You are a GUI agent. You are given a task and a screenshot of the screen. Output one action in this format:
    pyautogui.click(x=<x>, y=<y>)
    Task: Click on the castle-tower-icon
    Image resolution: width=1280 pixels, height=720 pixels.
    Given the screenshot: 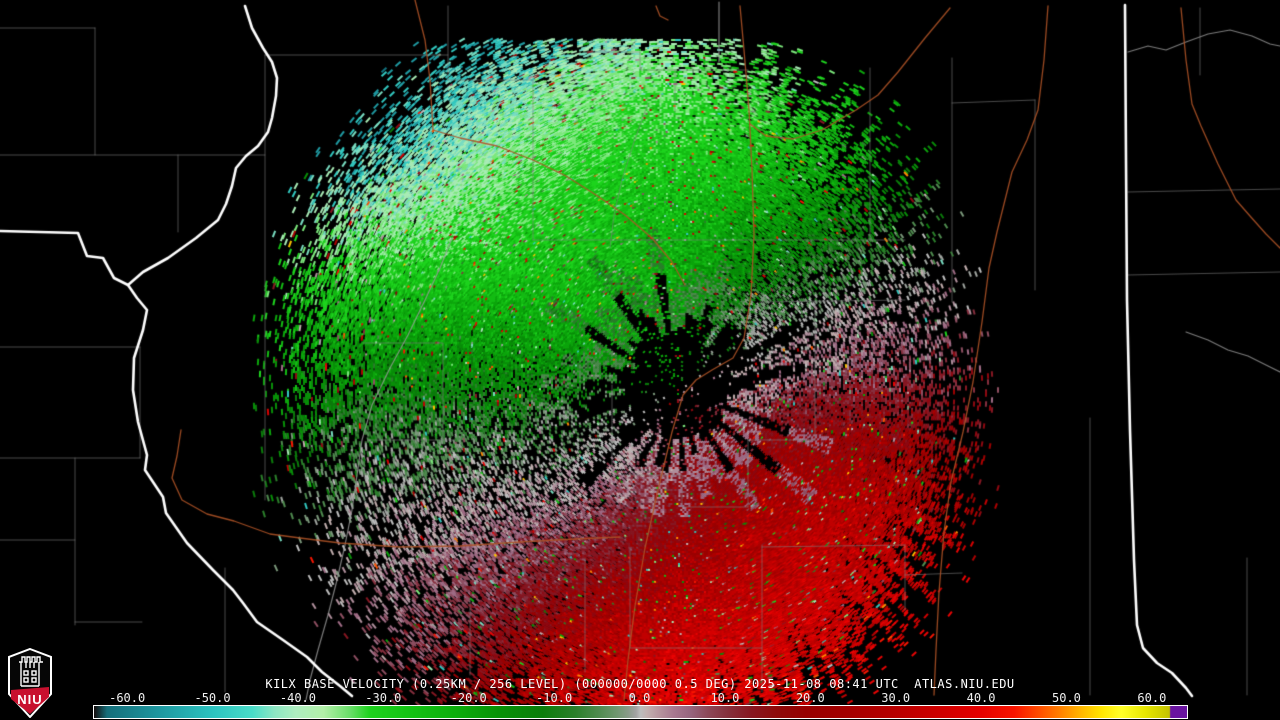 What is the action you would take?
    pyautogui.click(x=31, y=671)
    